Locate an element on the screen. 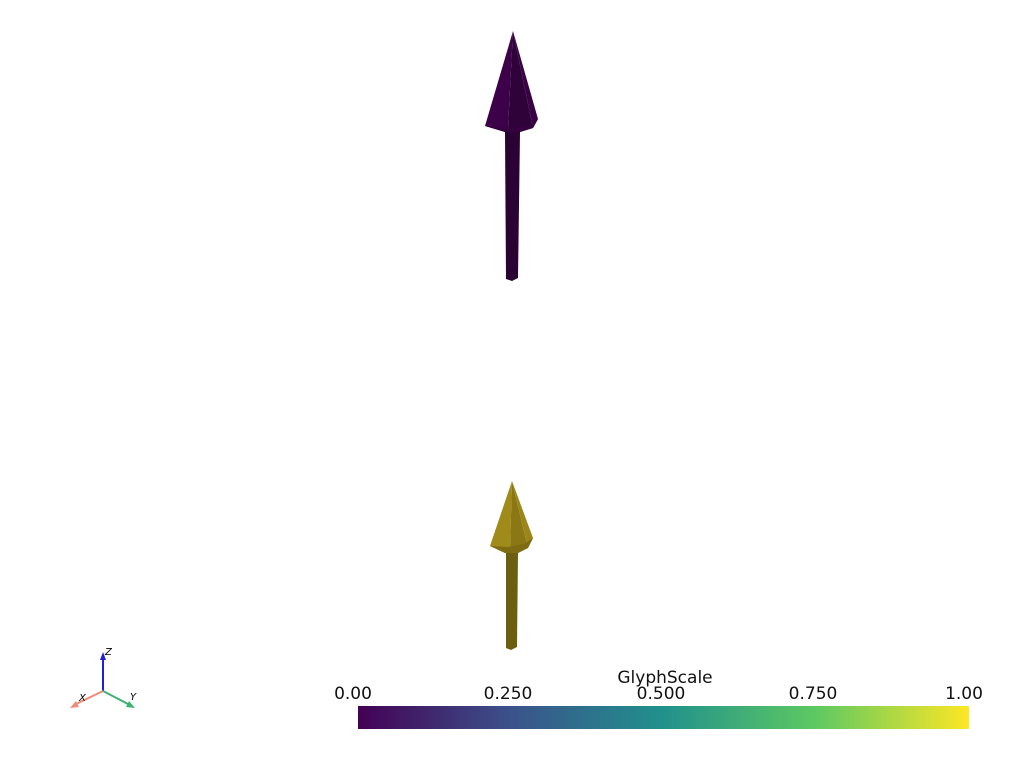 The width and height of the screenshot is (1024, 768). z-axis-label: Z is located at coordinates (108, 652).